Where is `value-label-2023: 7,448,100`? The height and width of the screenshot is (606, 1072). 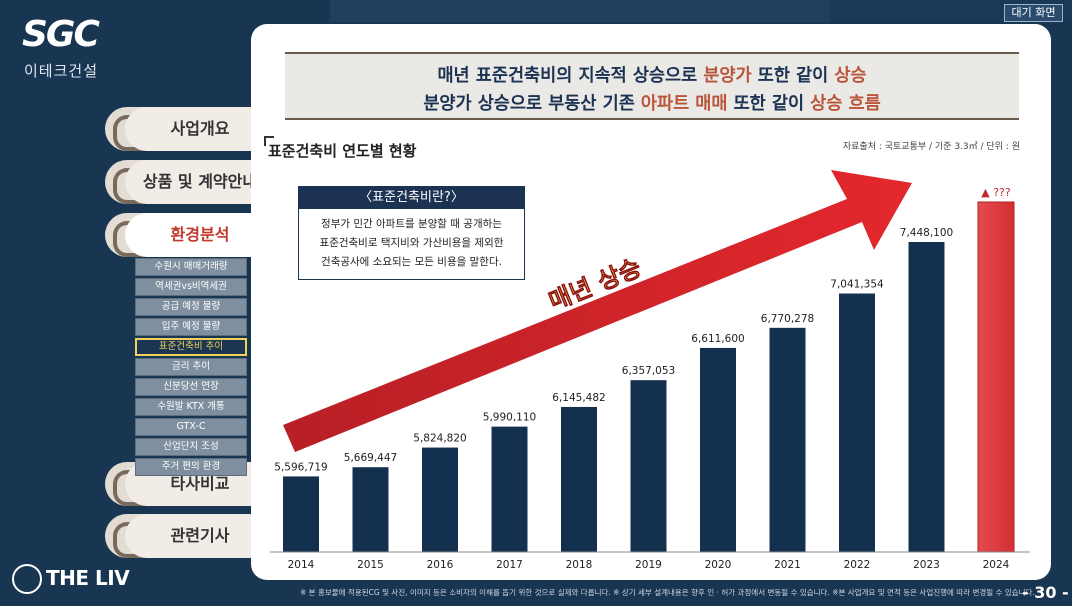
value-label-2023: 7,448,100 is located at coordinates (926, 233).